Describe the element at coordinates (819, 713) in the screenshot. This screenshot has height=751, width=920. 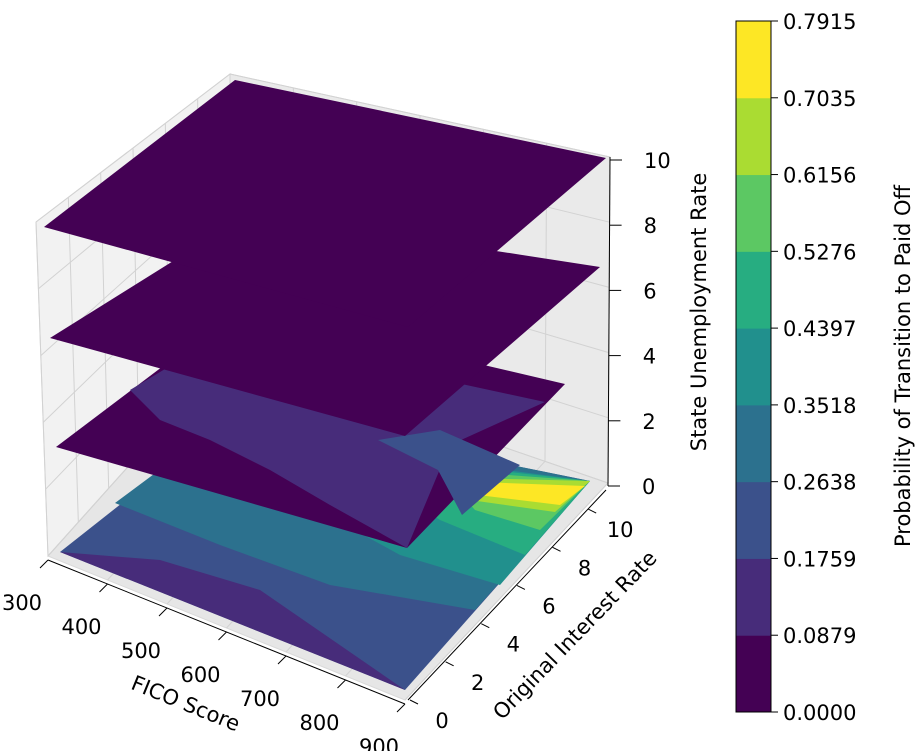
I see `colorbar-tick-label: 0.0000` at that location.